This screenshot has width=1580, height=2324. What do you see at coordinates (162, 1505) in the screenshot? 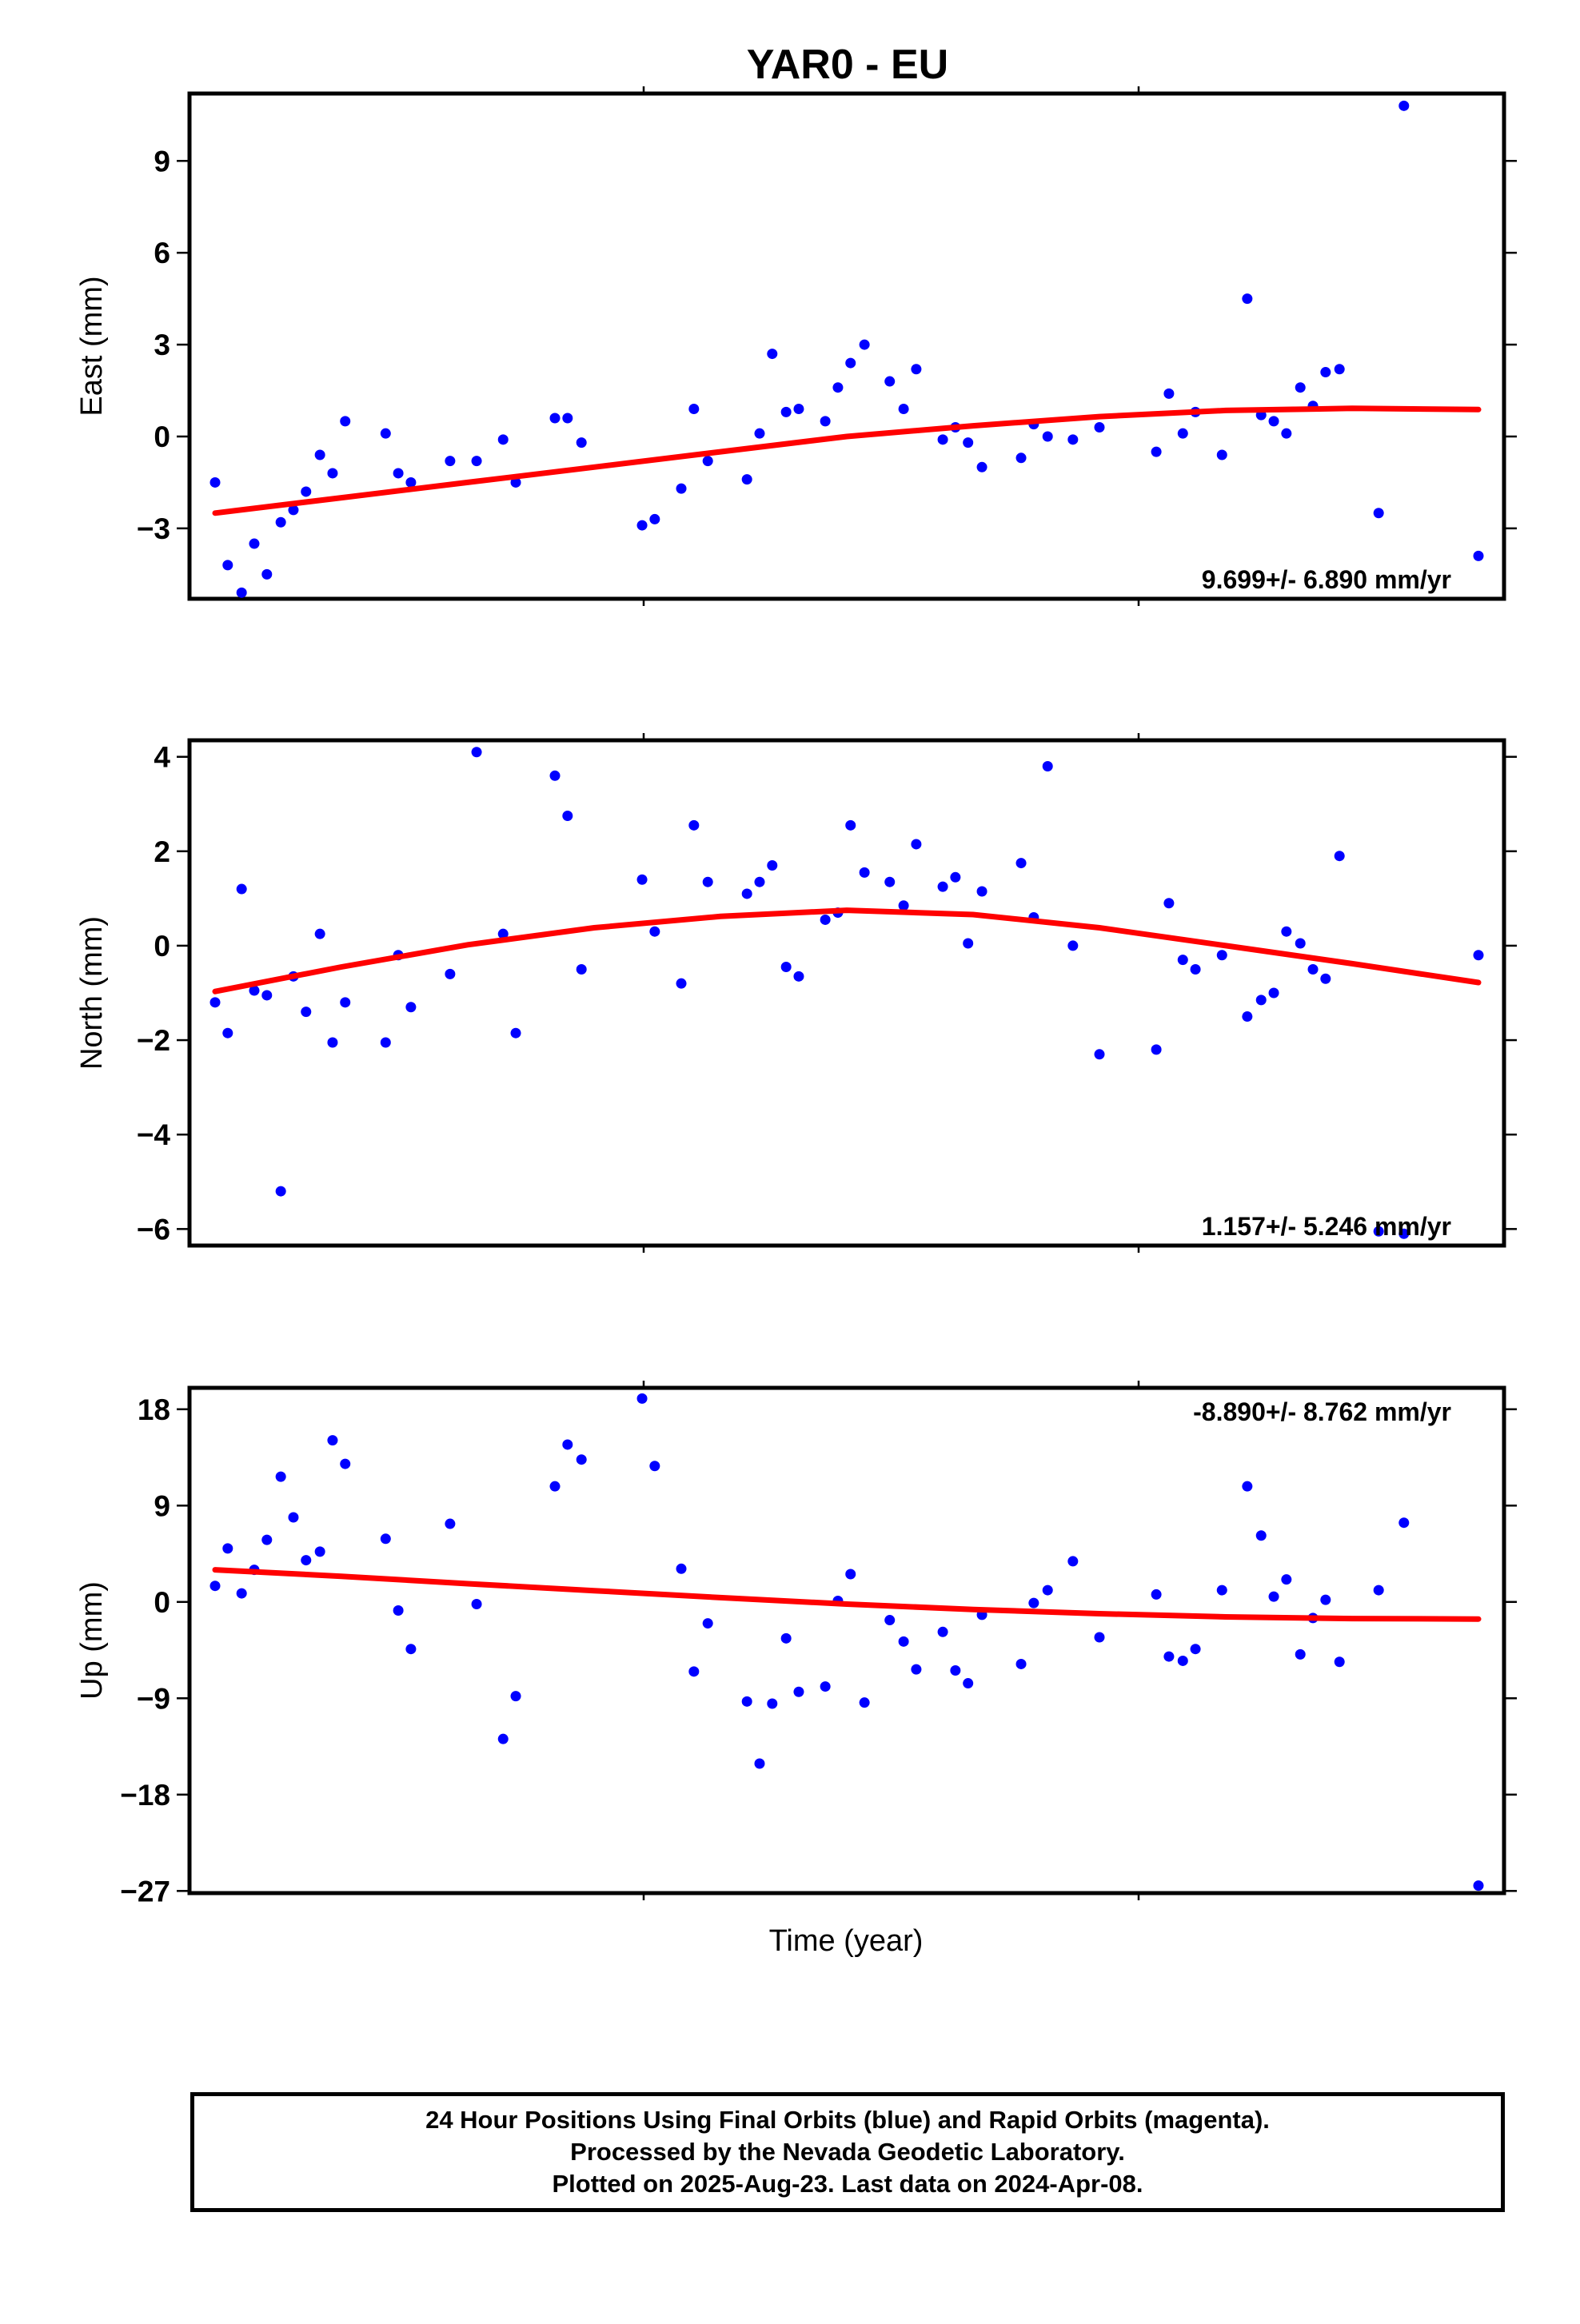
I see `up-y-tick-label: 9` at bounding box center [162, 1505].